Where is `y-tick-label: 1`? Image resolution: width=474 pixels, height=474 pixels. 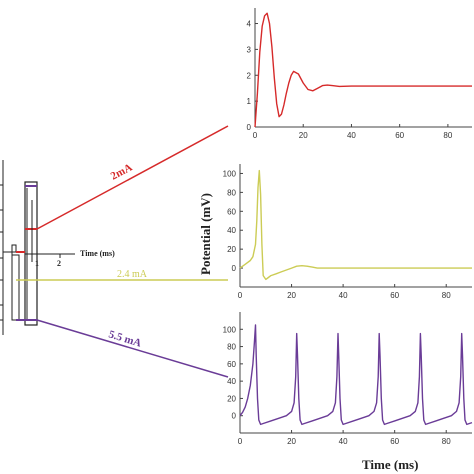 y-tick-label: 1 is located at coordinates (249, 101).